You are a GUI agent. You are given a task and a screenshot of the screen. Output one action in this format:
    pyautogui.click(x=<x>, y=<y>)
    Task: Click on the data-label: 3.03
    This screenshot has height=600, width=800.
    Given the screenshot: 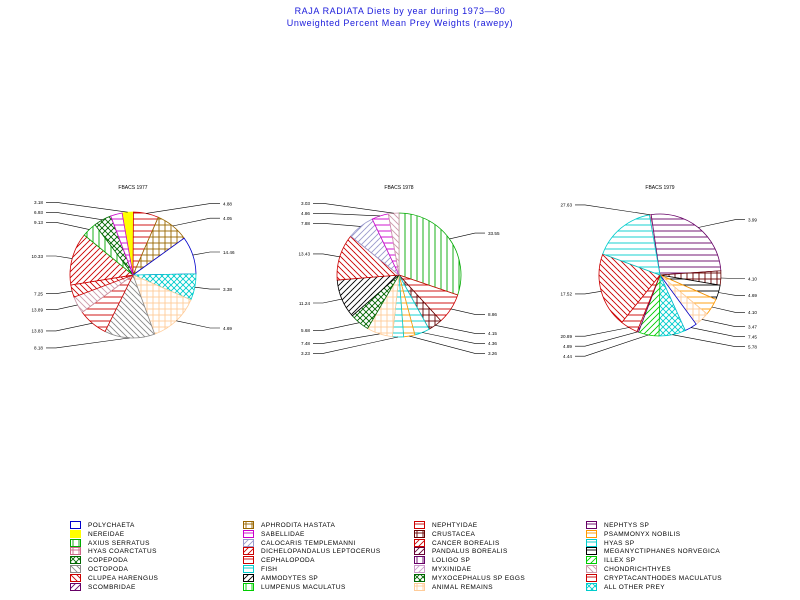 What is the action you would take?
    pyautogui.click(x=305, y=203)
    